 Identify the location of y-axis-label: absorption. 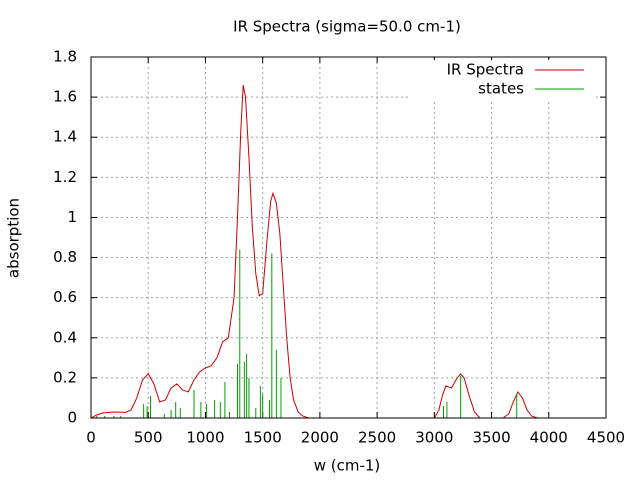
(14, 238).